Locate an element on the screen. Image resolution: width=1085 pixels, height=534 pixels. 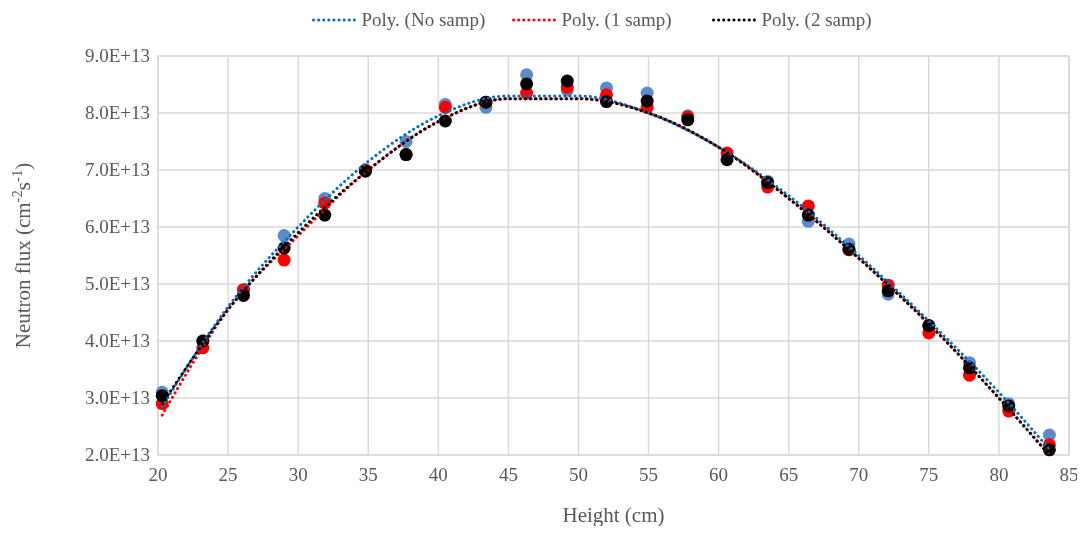
y-tick-label: 9.0E+13 is located at coordinates (117, 55).